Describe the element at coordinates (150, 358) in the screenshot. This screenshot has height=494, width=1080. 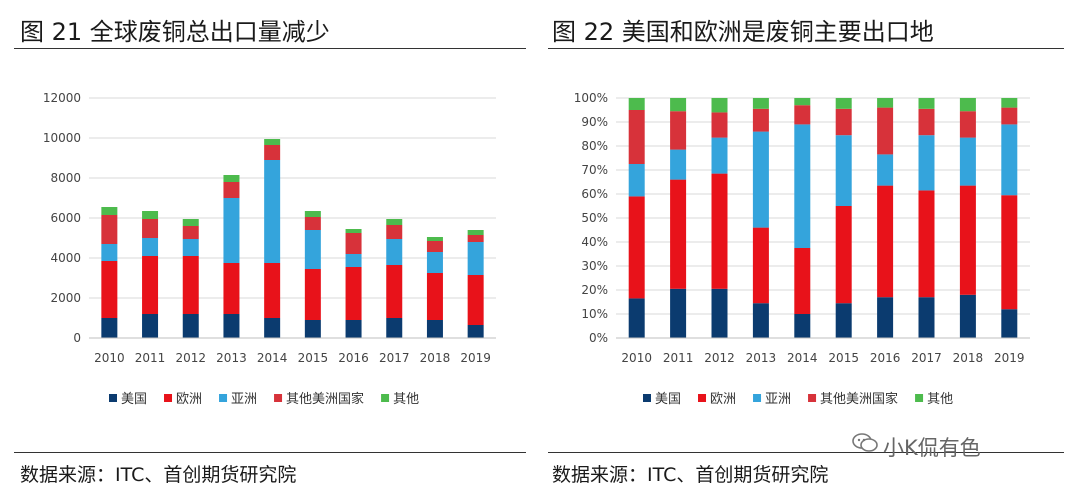
I see `x-tick-label: 2011` at that location.